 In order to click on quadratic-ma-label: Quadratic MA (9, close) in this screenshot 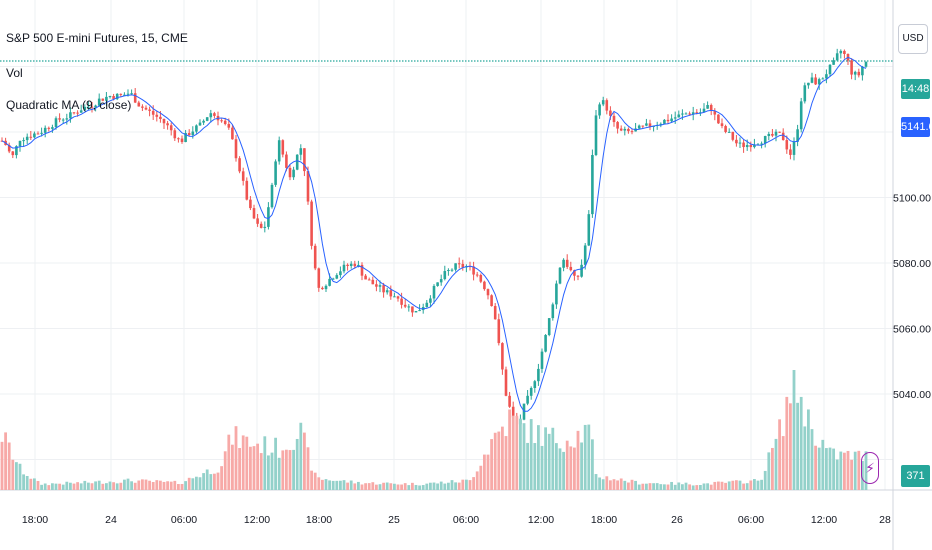, I will do `click(69, 105)`.